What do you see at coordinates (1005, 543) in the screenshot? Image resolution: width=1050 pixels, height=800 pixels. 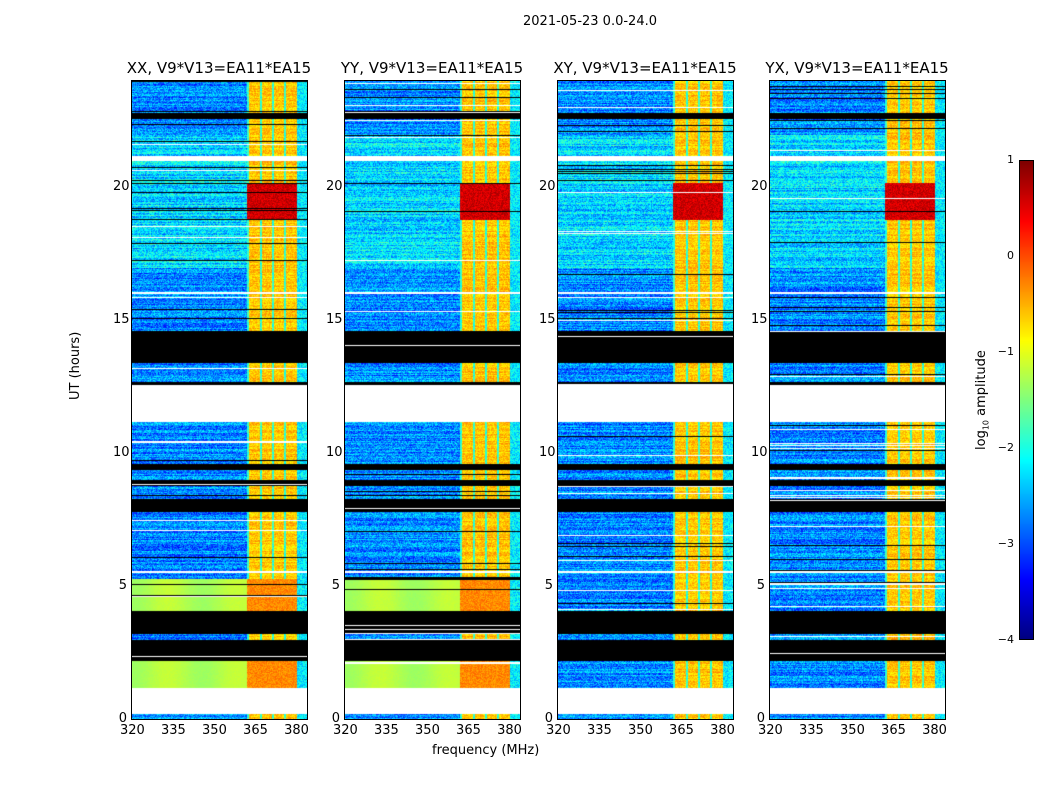 I see `colorbar-tick-label: −3` at bounding box center [1005, 543].